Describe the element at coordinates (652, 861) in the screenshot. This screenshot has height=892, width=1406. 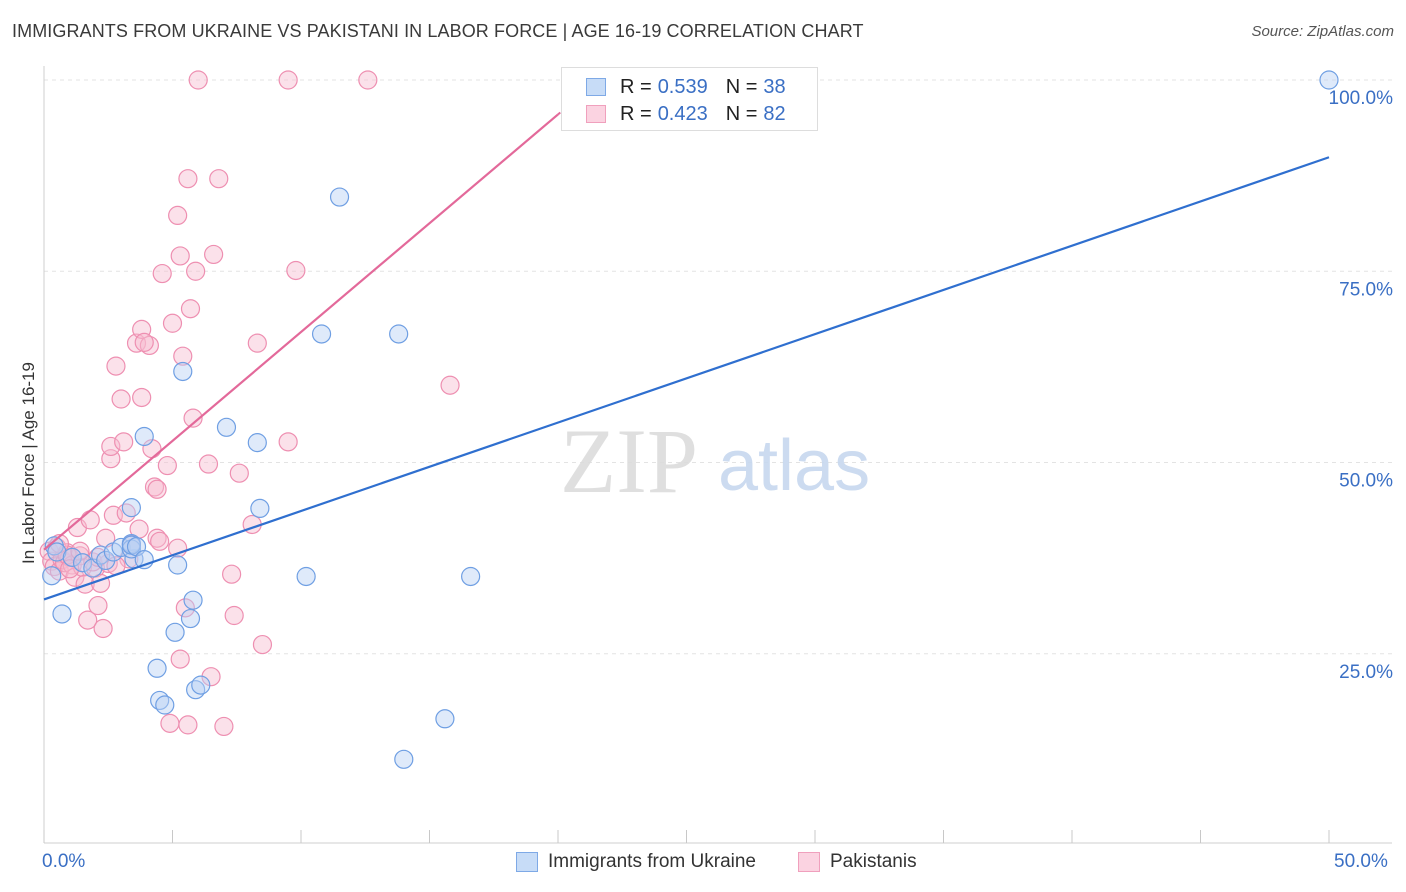
I see `legend-label-ukraine: Immigrants from Ukraine` at that location.